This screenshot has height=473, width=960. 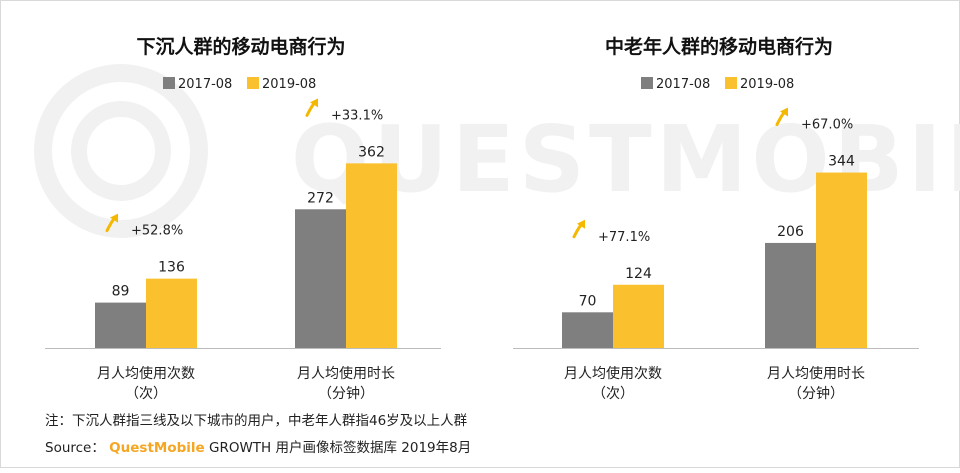 I want to click on chart1-growth-label-2: +33.1%, so click(x=357, y=115).